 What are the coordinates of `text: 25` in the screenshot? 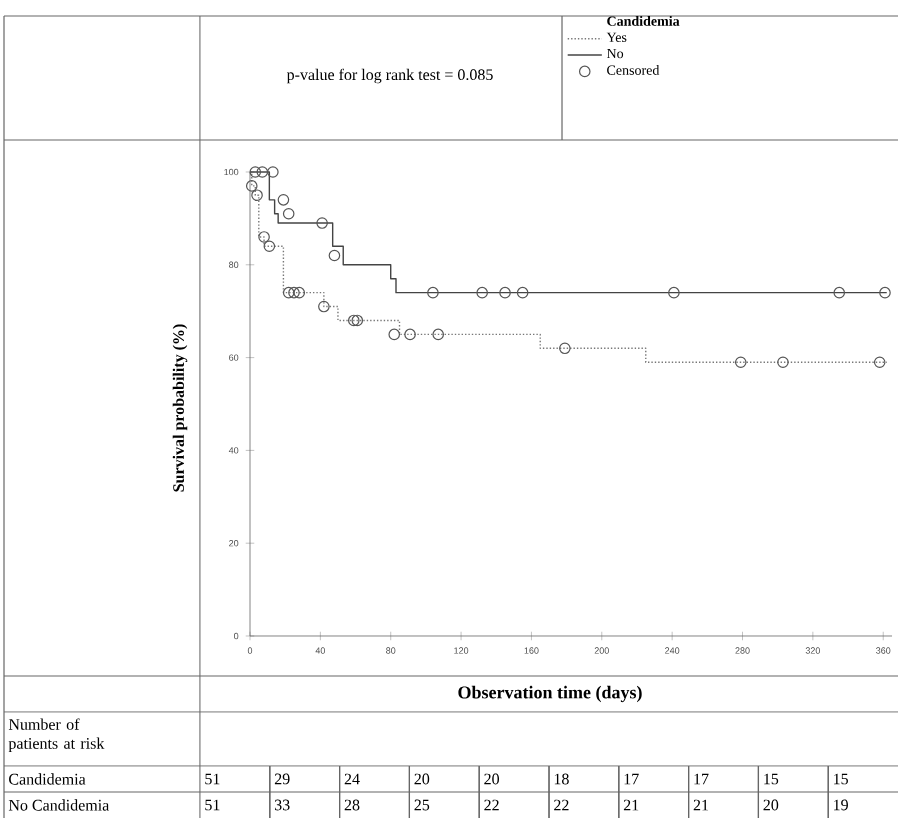 It's located at (422, 805).